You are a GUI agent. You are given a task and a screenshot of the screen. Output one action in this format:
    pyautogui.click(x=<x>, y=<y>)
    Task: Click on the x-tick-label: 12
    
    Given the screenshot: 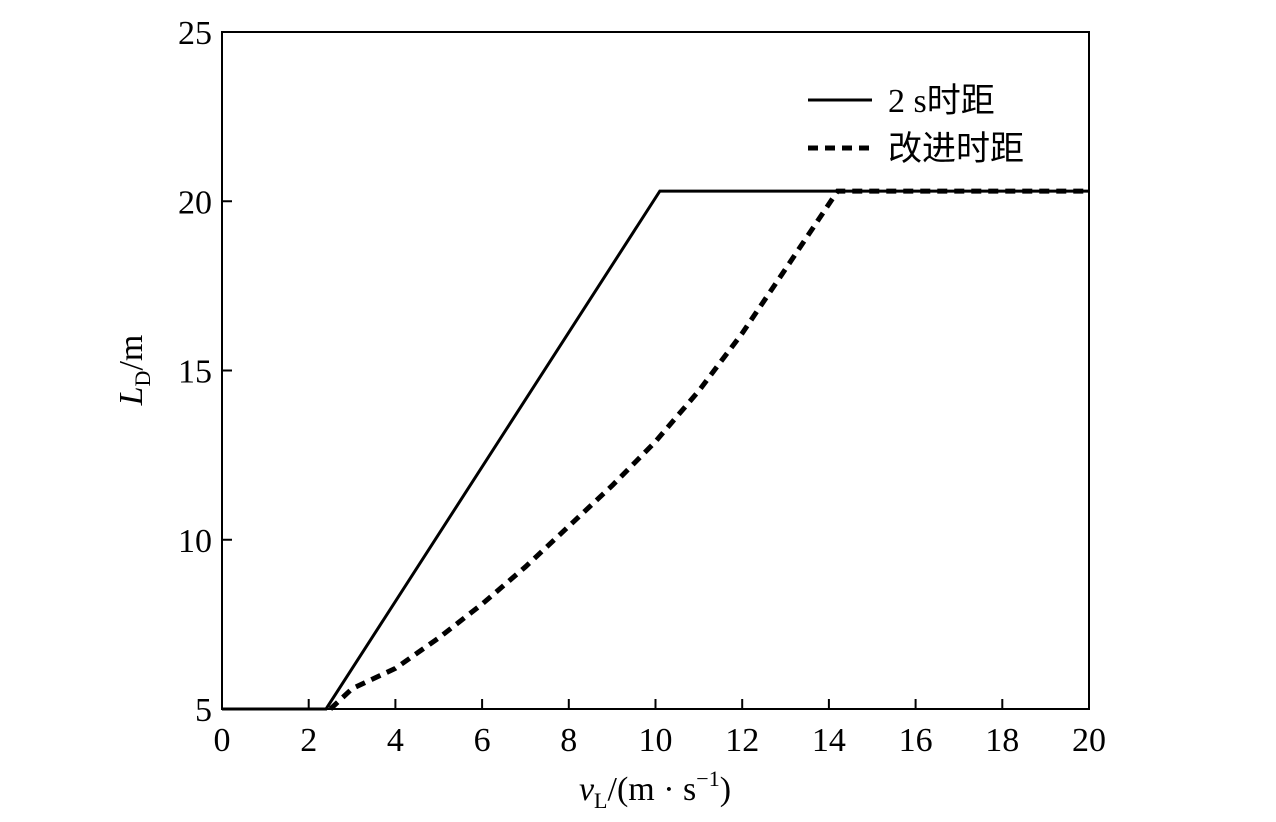 What is the action you would take?
    pyautogui.click(x=742, y=740)
    